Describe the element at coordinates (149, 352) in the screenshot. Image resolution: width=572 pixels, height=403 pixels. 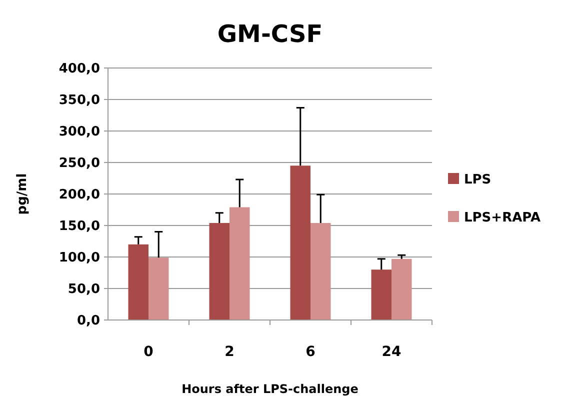
I see `x-tick-label: 0` at that location.